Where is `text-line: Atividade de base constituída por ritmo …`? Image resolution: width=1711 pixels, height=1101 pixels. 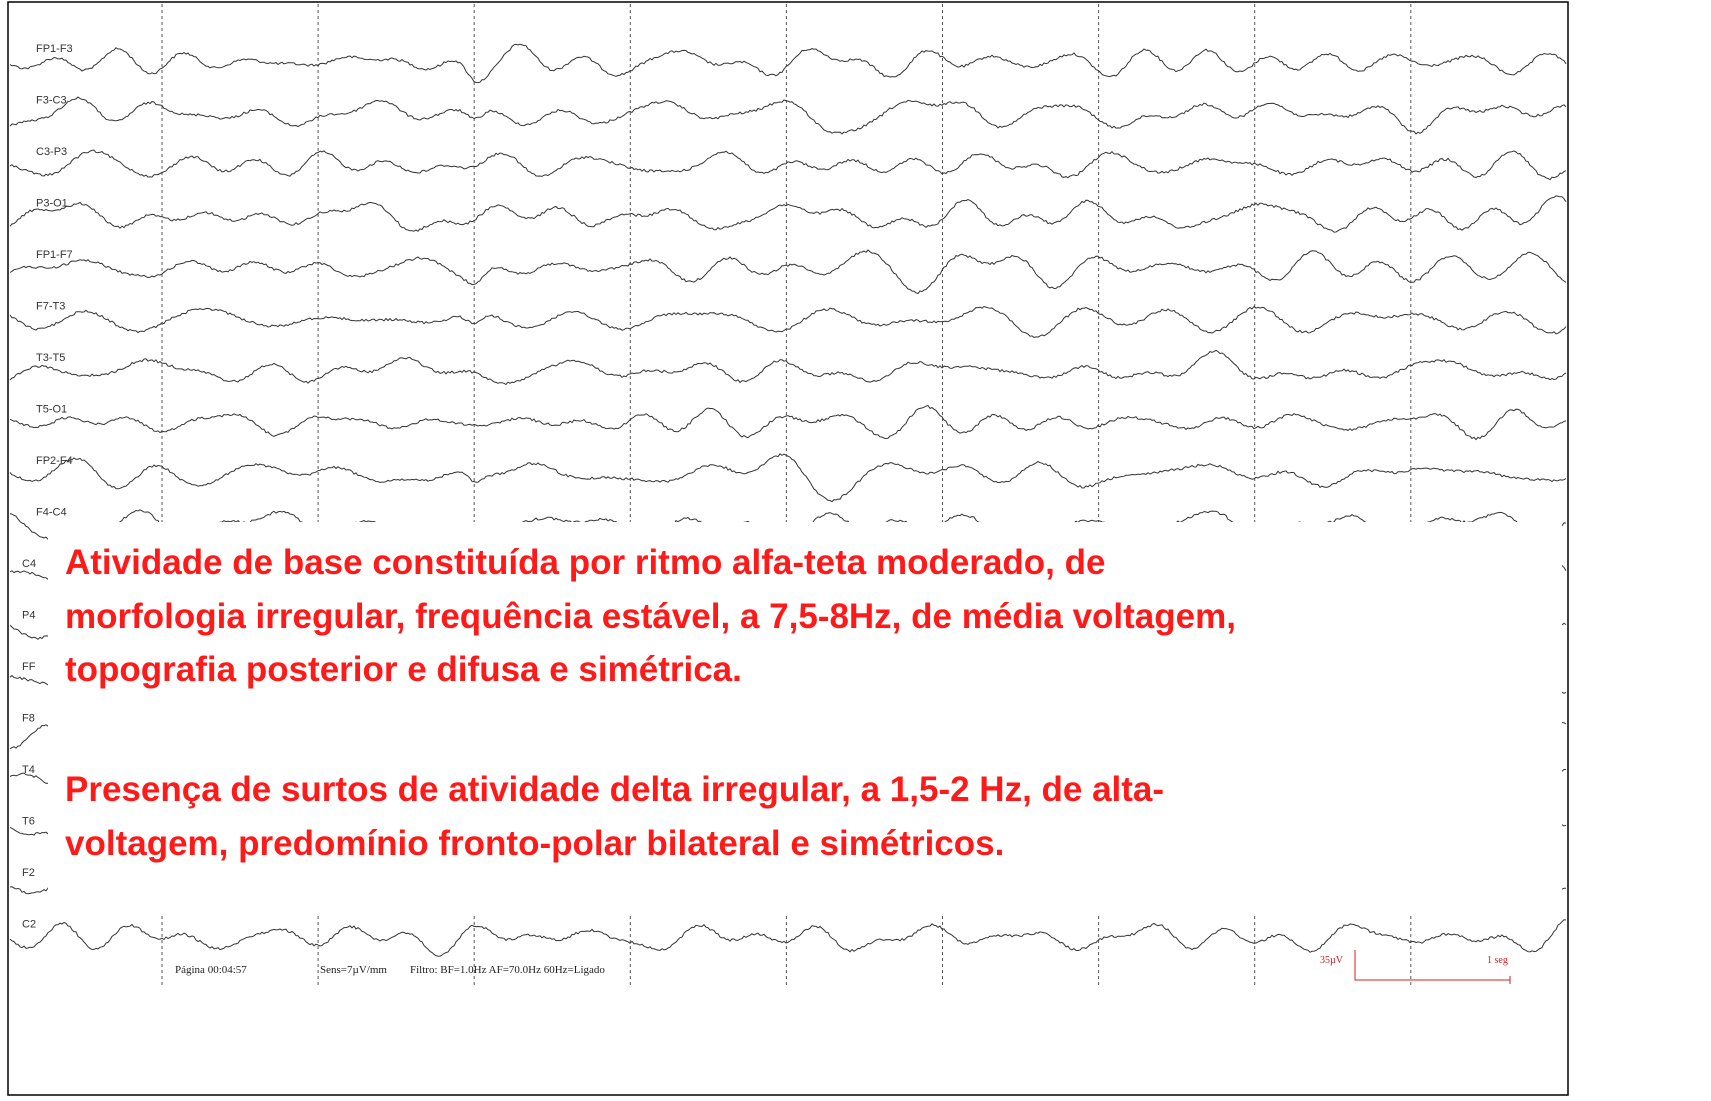 text-line: Atividade de base constituída por ritmo … is located at coordinates (585, 562).